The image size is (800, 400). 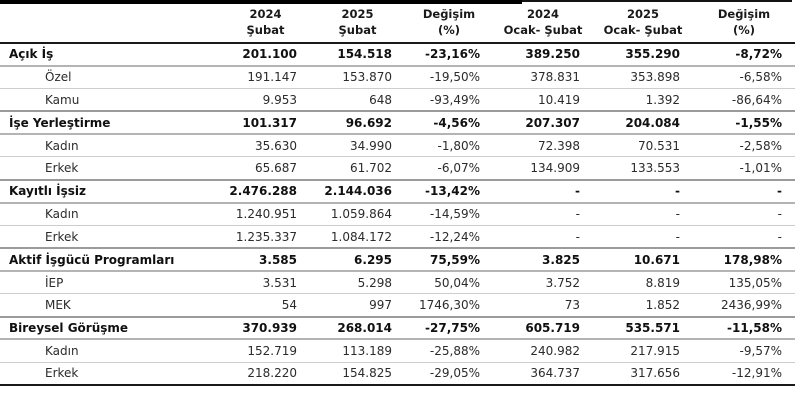 What do you see at coordinates (265, 327) in the screenshot?
I see `cell-value: 370.939` at bounding box center [265, 327].